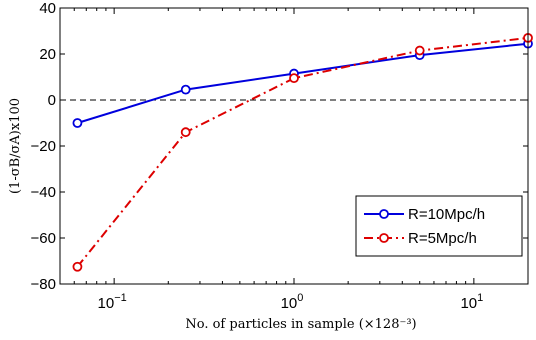 This screenshot has width=536, height=340. I want to click on x-tick-label: 10¹, so click(471, 302).